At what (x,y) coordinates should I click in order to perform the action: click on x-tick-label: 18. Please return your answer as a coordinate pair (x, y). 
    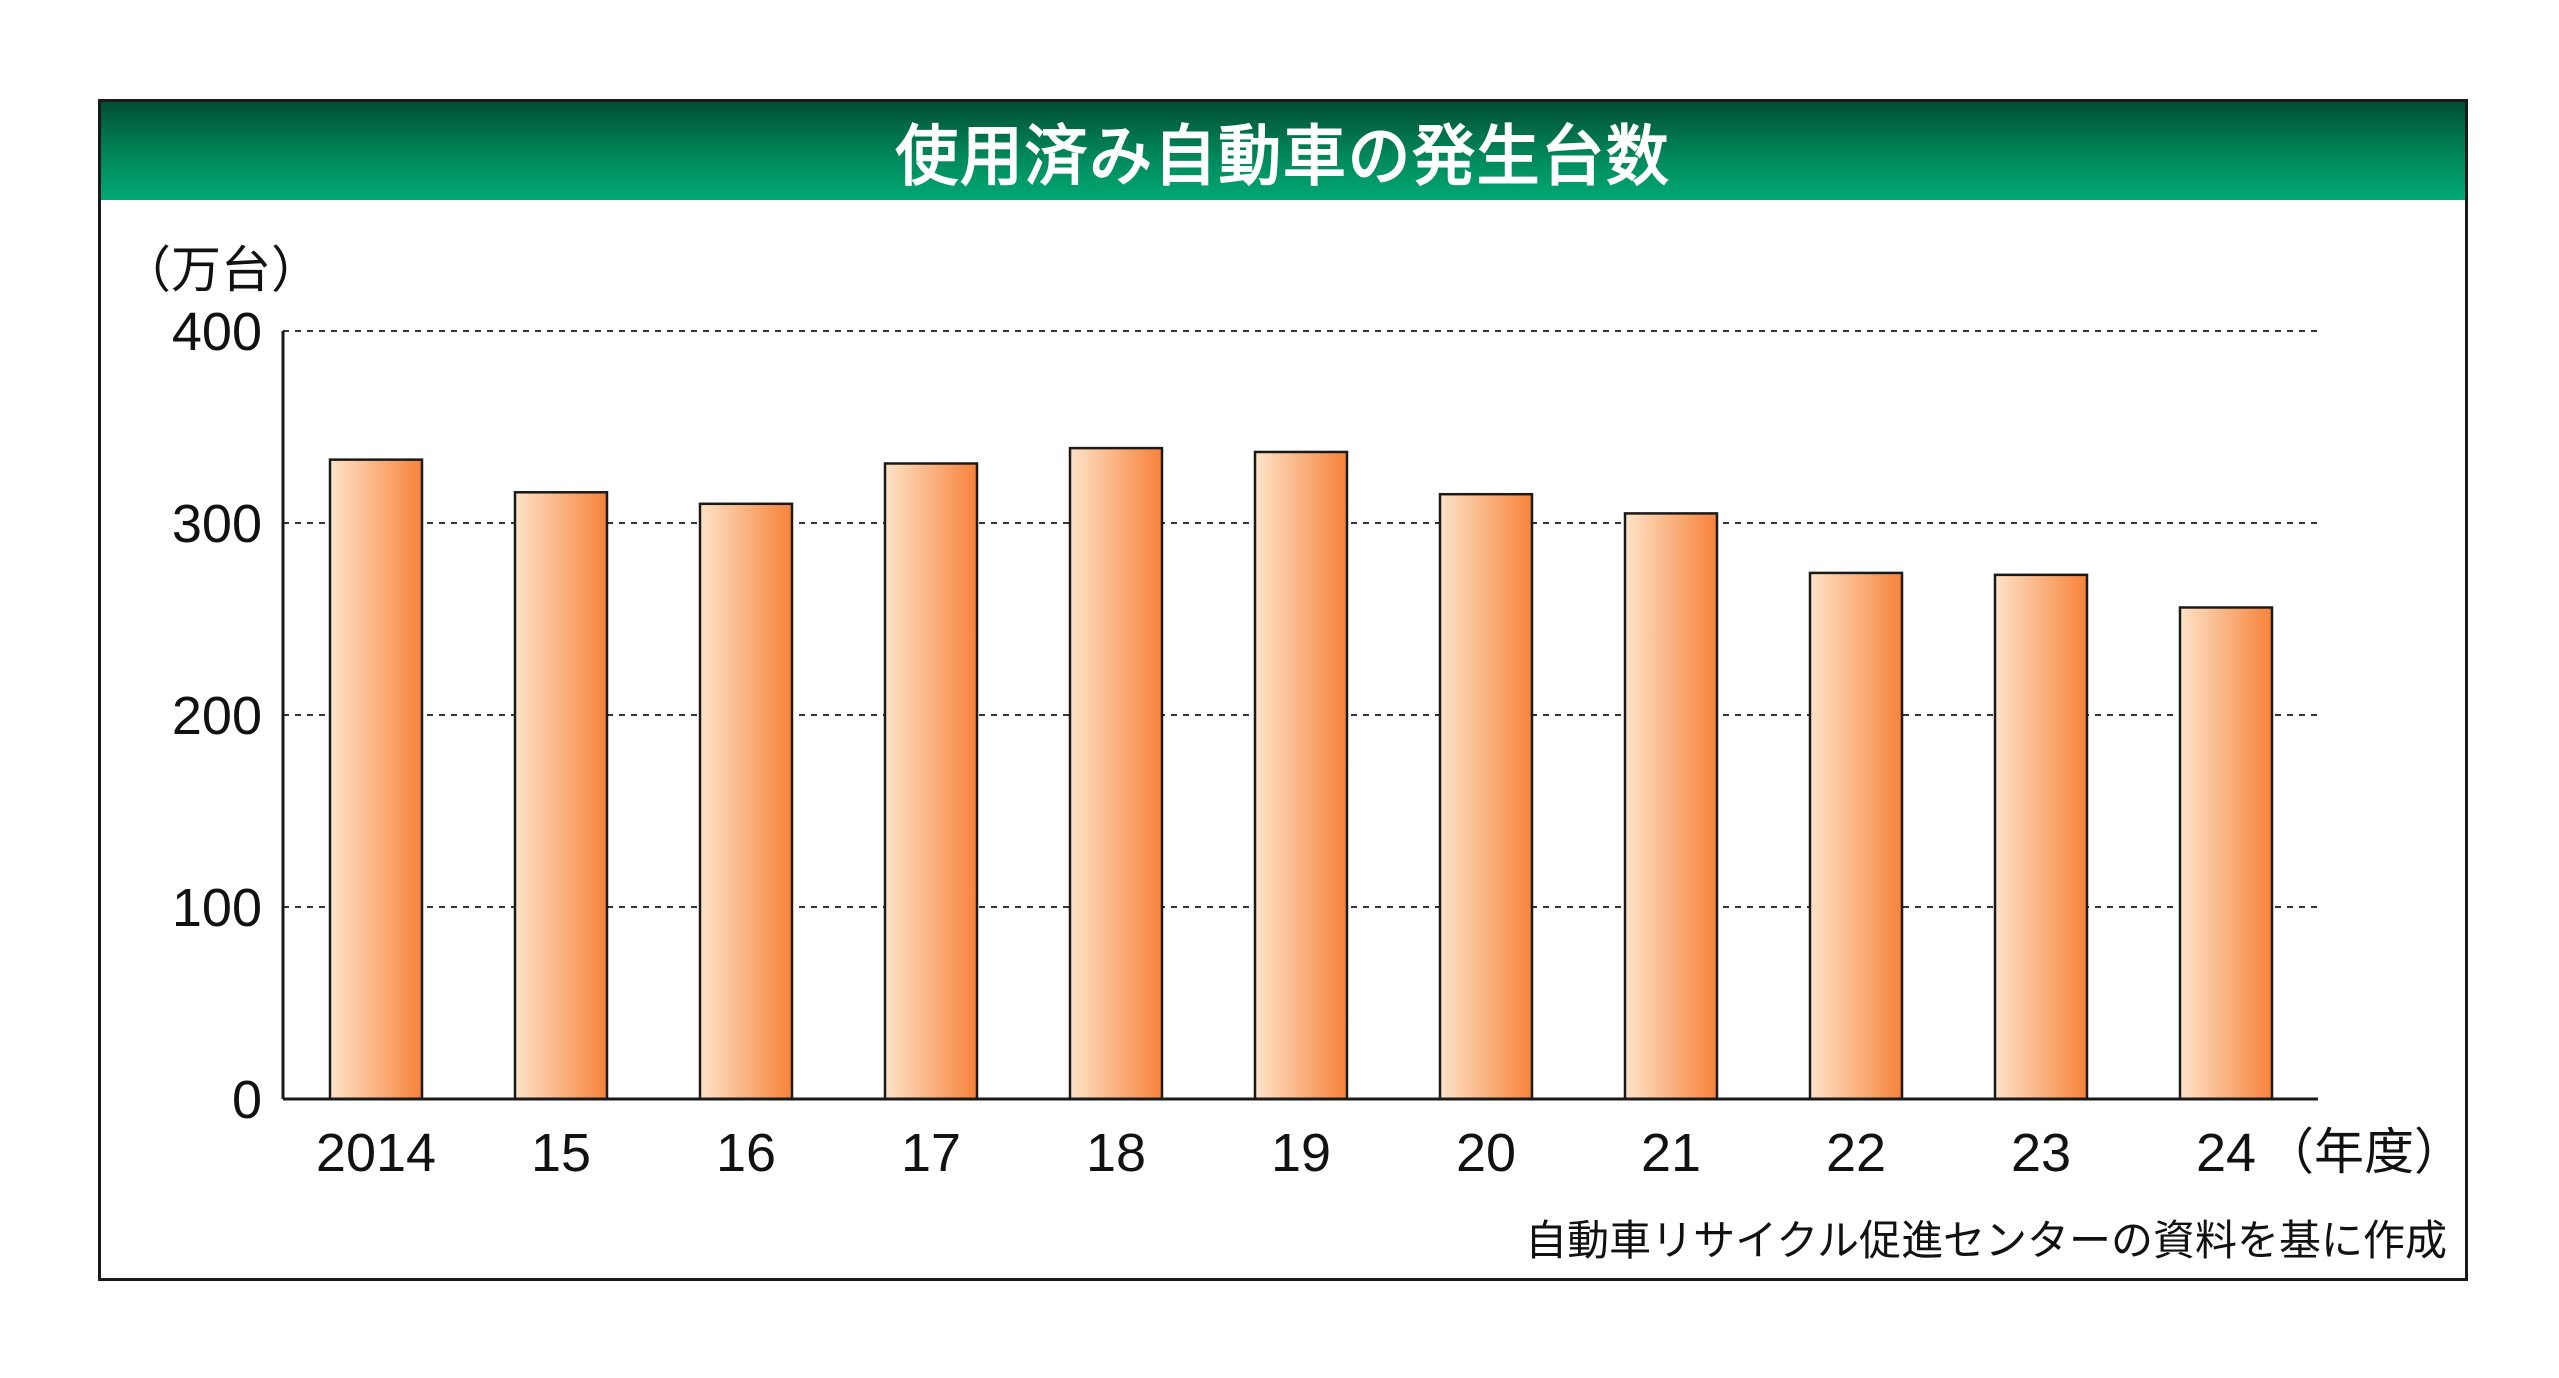
    Looking at the image, I should click on (1116, 1153).